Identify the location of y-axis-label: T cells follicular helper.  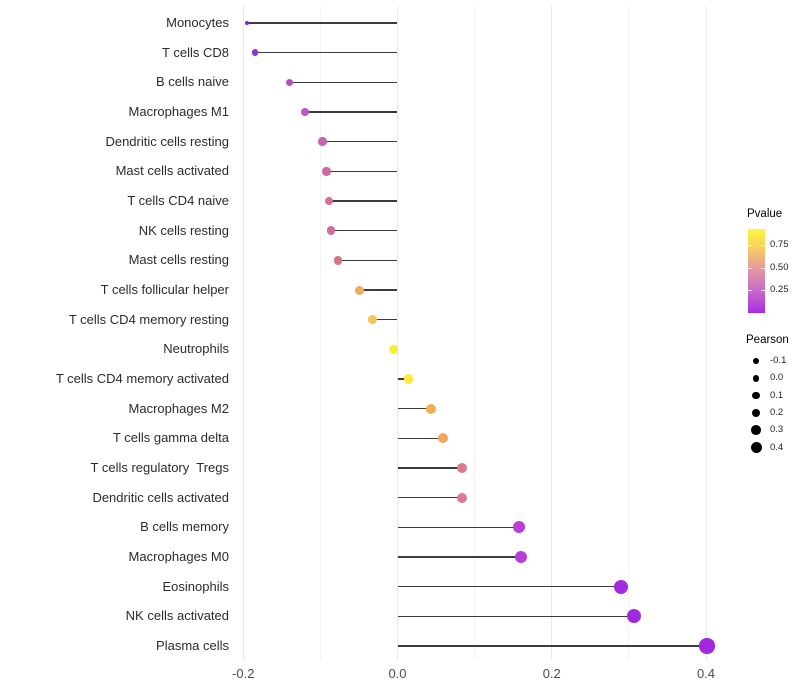
(164, 289).